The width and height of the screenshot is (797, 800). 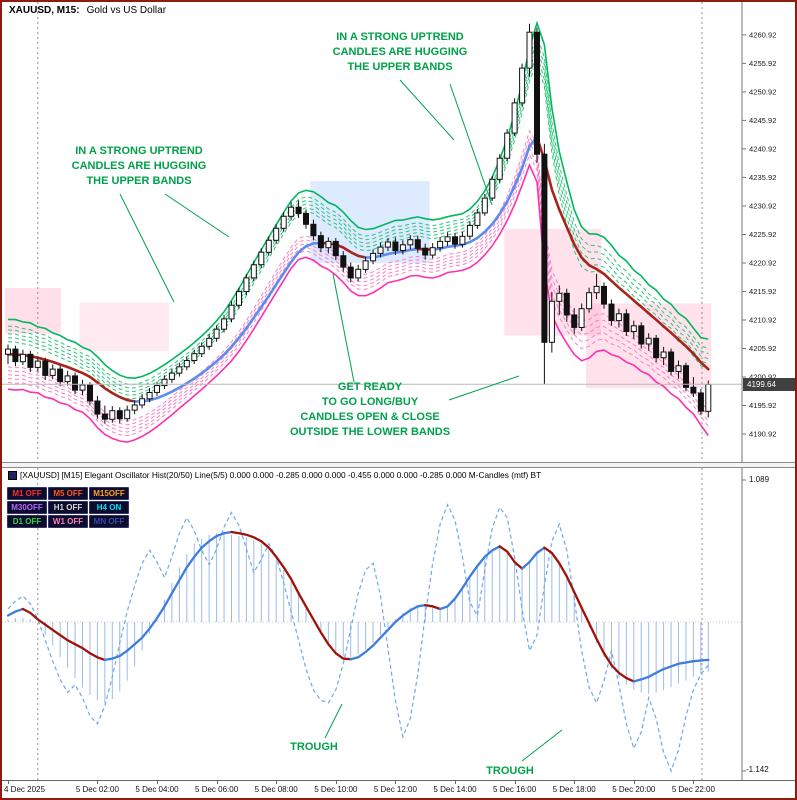 I want to click on tf-button-d1: D1 OFF, so click(x=27, y=521).